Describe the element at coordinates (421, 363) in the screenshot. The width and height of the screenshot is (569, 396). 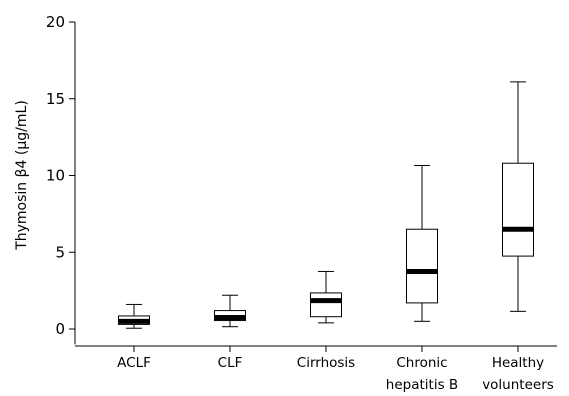
I see `x-tick-label: Chronic` at that location.